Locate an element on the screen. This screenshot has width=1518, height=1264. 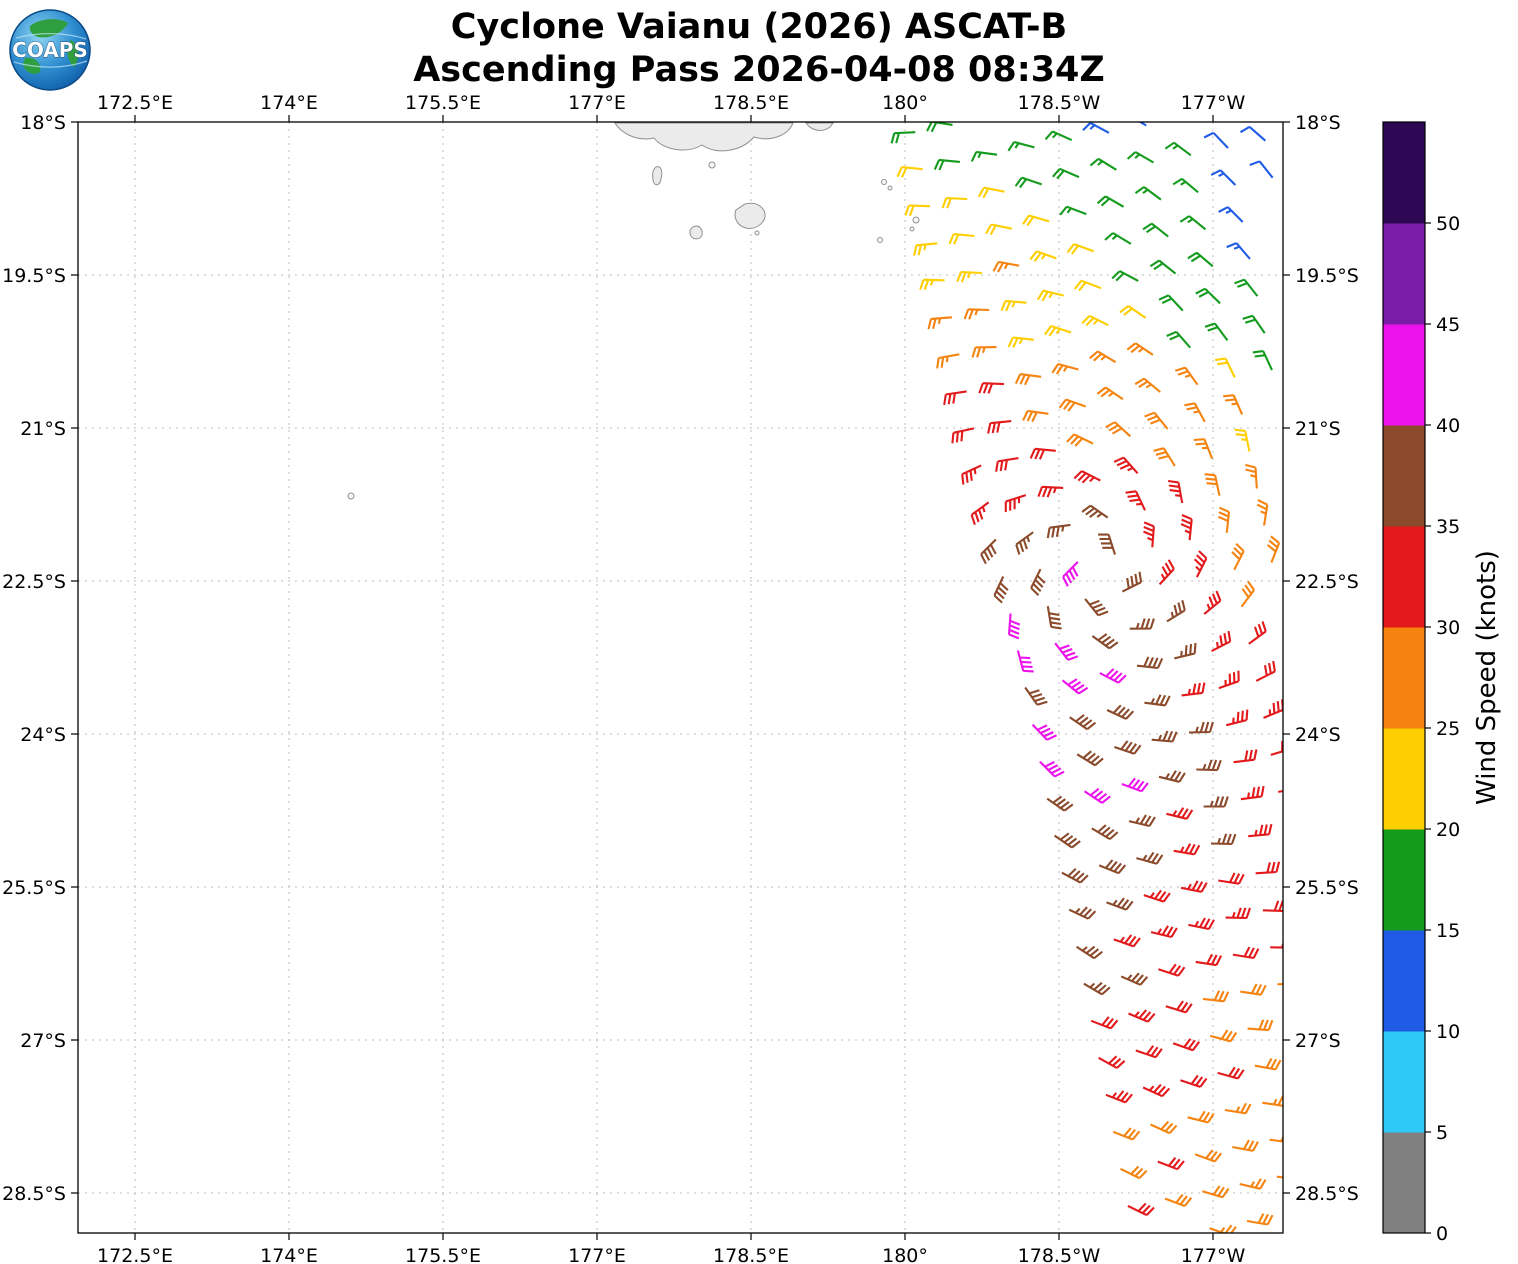
y-tick-label-right: 22.5°S is located at coordinates (1327, 582).